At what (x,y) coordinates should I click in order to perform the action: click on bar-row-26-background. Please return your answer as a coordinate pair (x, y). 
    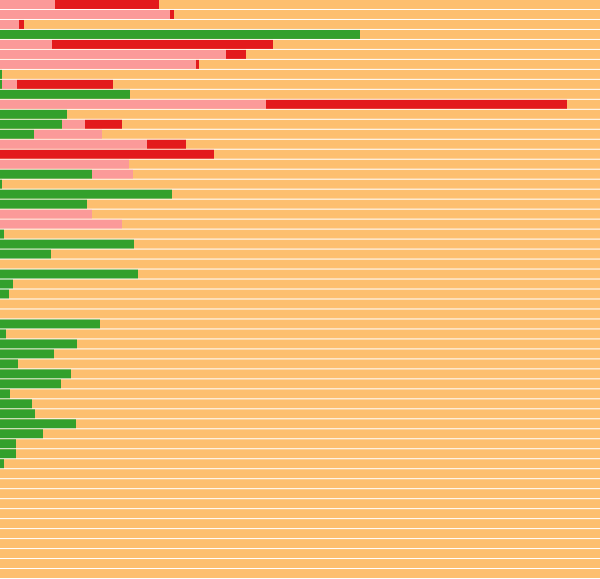
    Looking at the image, I should click on (300, 264).